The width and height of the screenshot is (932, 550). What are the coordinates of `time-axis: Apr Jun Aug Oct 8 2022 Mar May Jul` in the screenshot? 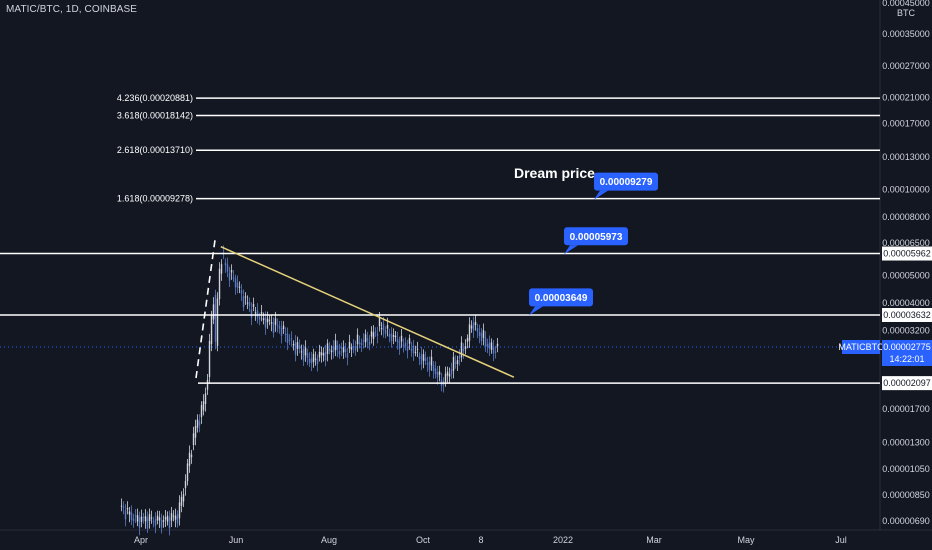 It's located at (490, 540).